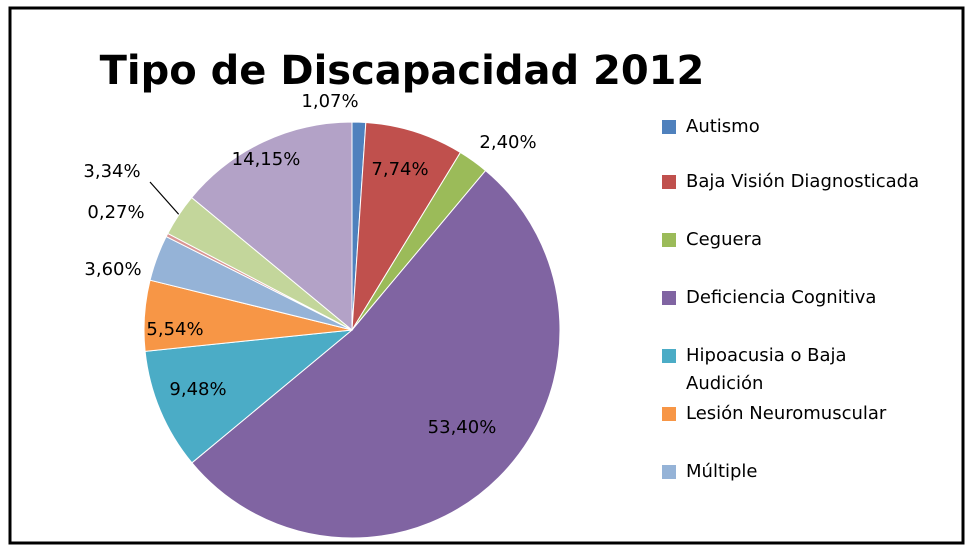 Image resolution: width=974 pixels, height=552 pixels. I want to click on legend-item: Lesión Neuromuscular, so click(774, 414).